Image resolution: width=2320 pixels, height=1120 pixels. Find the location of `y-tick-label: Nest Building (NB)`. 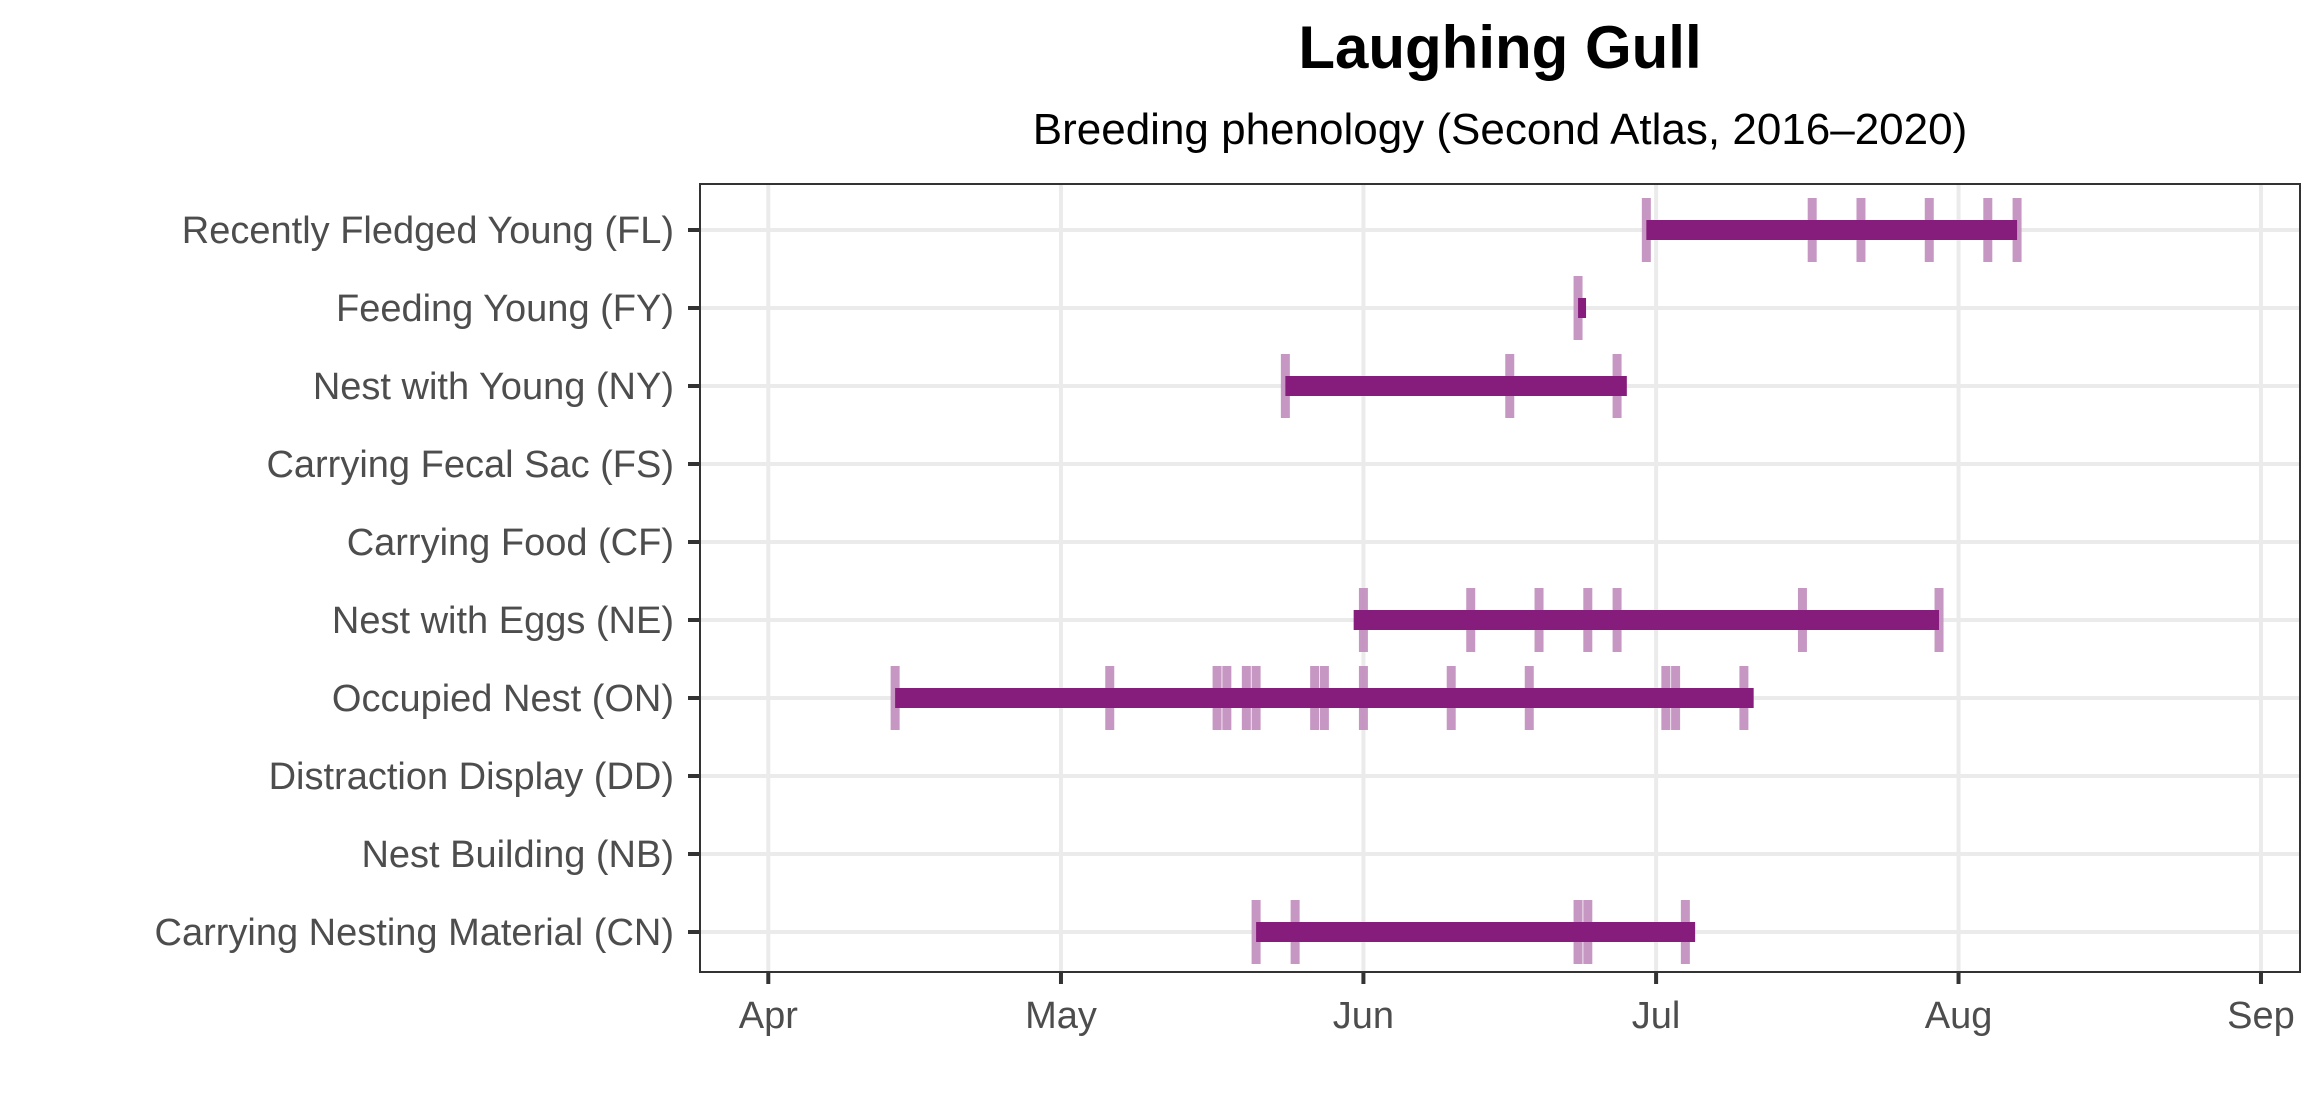

y-tick-label: Nest Building (NB) is located at coordinates (517, 855).